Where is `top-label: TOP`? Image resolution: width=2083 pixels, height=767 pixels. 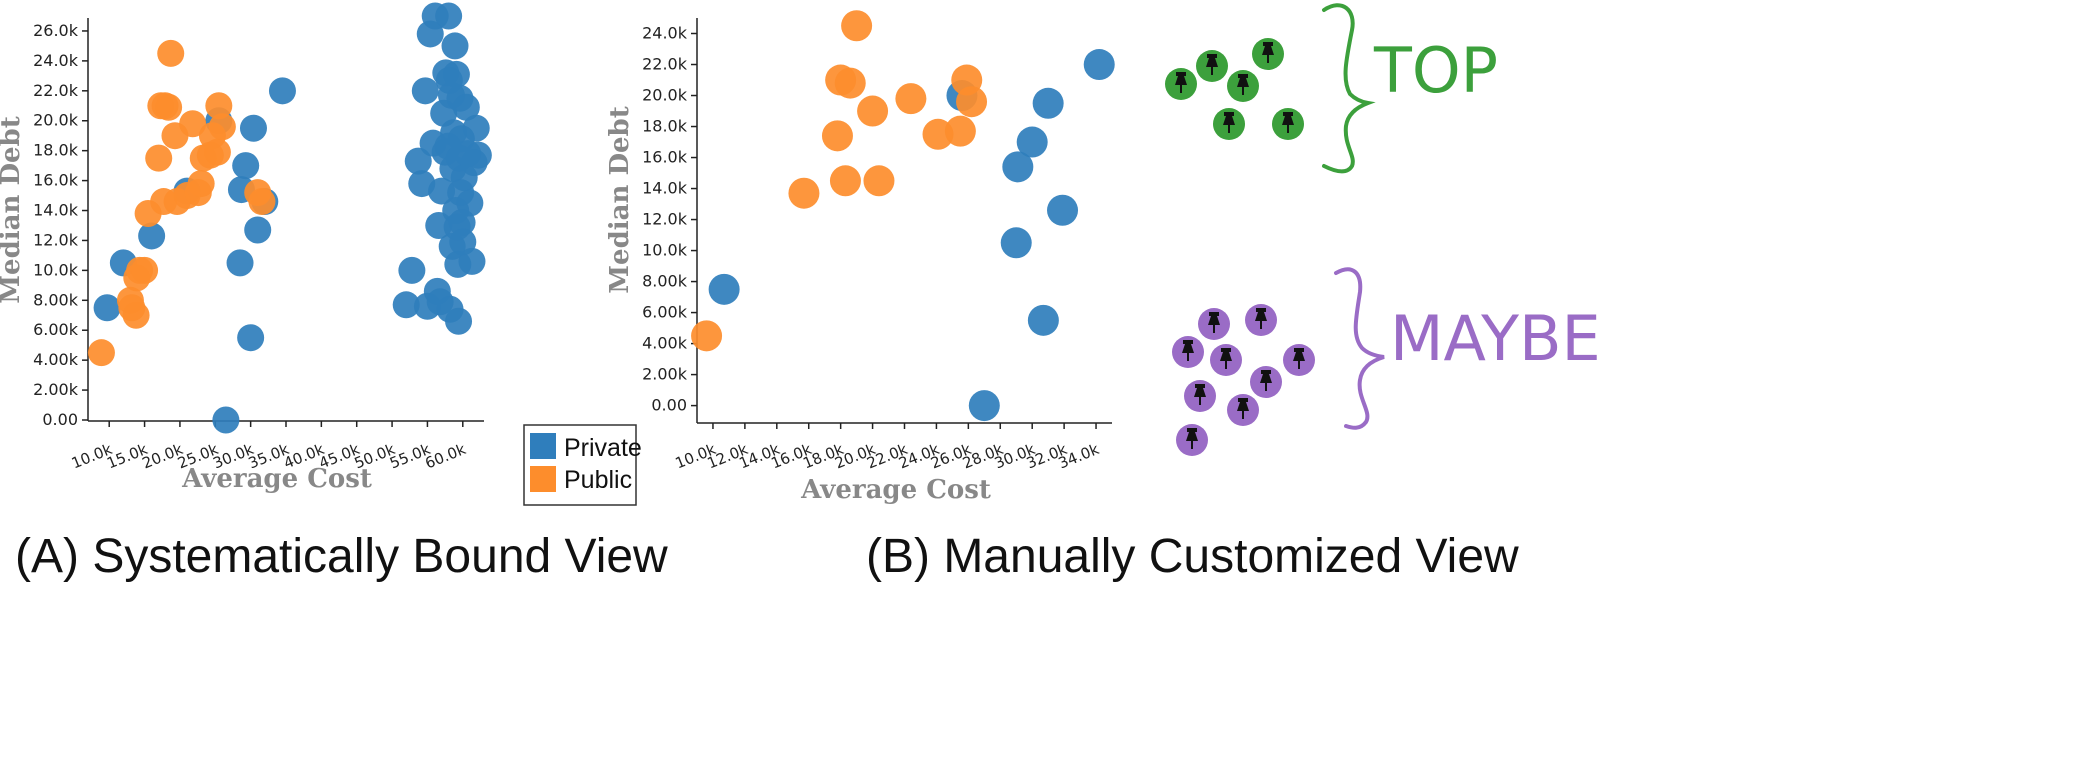
top-label: TOP is located at coordinates (1435, 70).